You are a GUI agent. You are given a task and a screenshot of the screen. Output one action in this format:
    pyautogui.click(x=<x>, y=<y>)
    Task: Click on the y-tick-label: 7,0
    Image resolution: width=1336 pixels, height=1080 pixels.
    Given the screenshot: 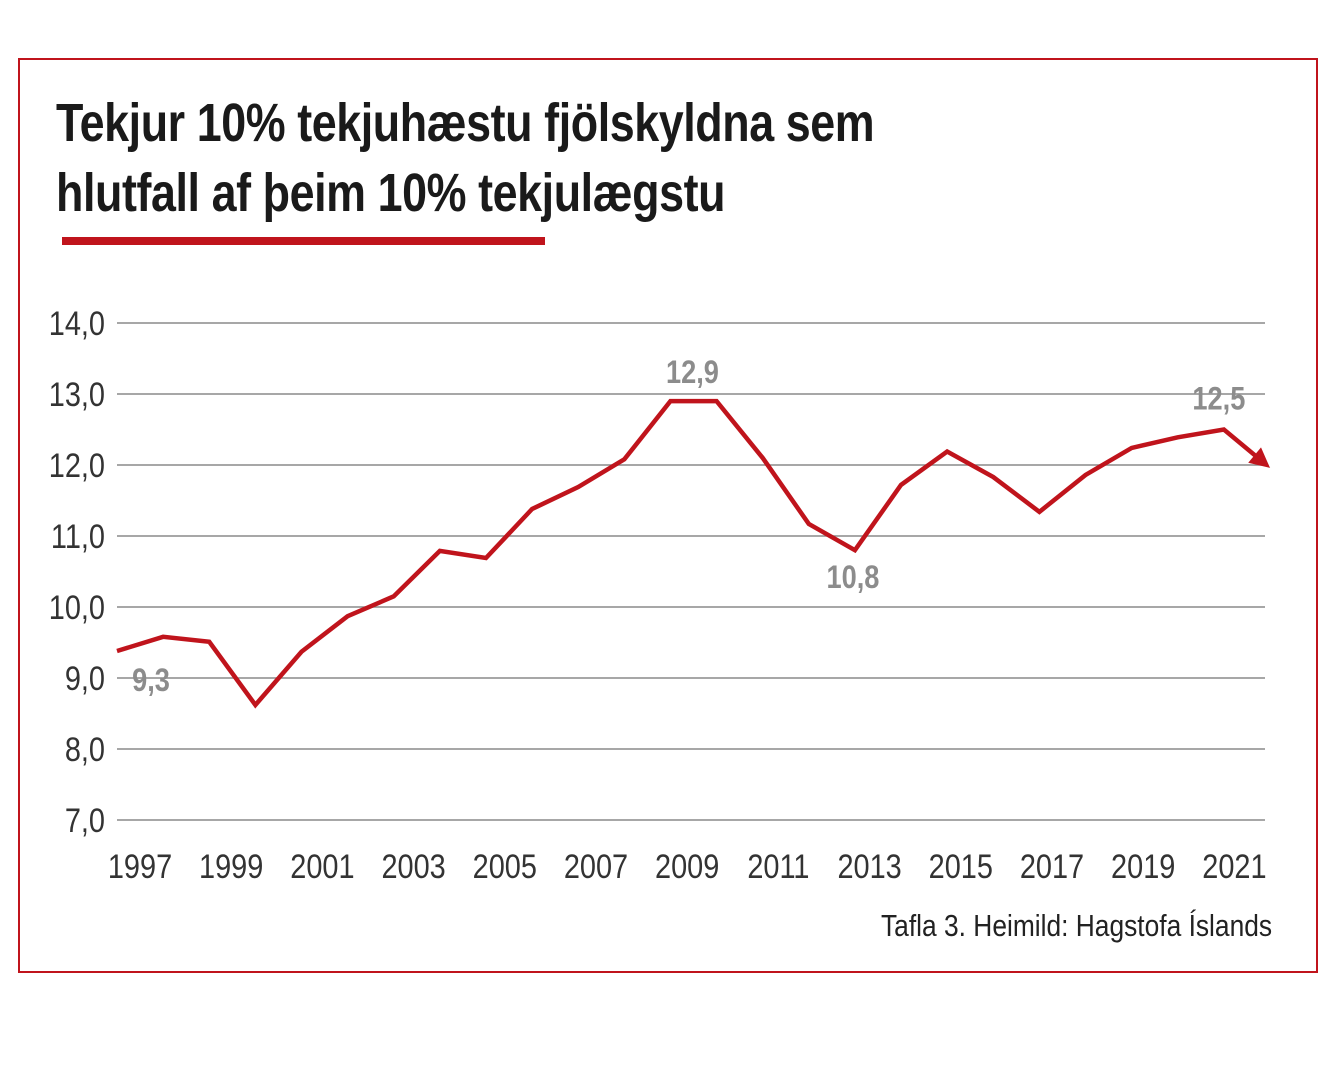 What is the action you would take?
    pyautogui.click(x=85, y=820)
    